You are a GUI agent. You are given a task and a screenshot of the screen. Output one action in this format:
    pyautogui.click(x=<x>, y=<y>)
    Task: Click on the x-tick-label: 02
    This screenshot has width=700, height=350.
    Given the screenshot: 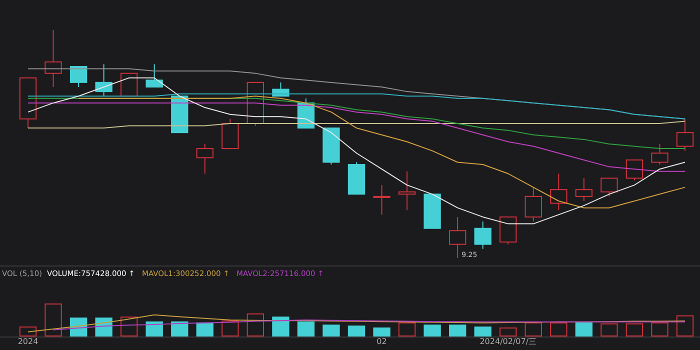 What is the action you would take?
    pyautogui.click(x=381, y=341)
    